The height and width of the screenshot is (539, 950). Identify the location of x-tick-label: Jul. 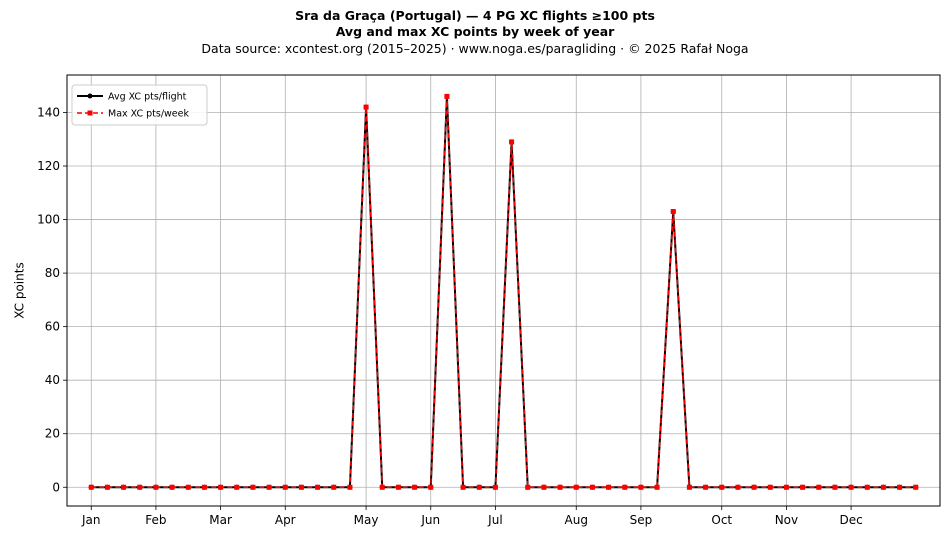
(494, 520).